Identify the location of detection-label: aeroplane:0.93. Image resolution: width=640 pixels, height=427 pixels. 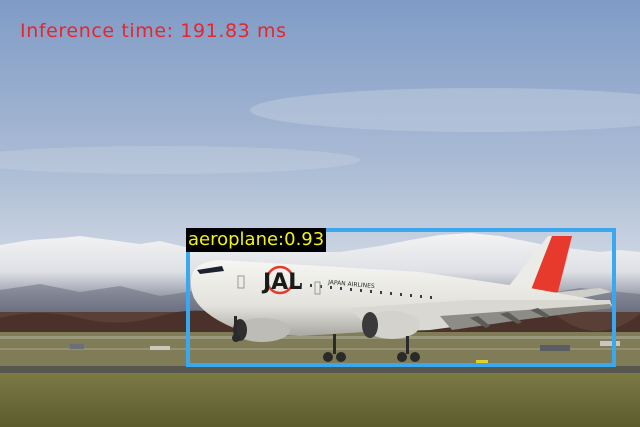
(256, 240).